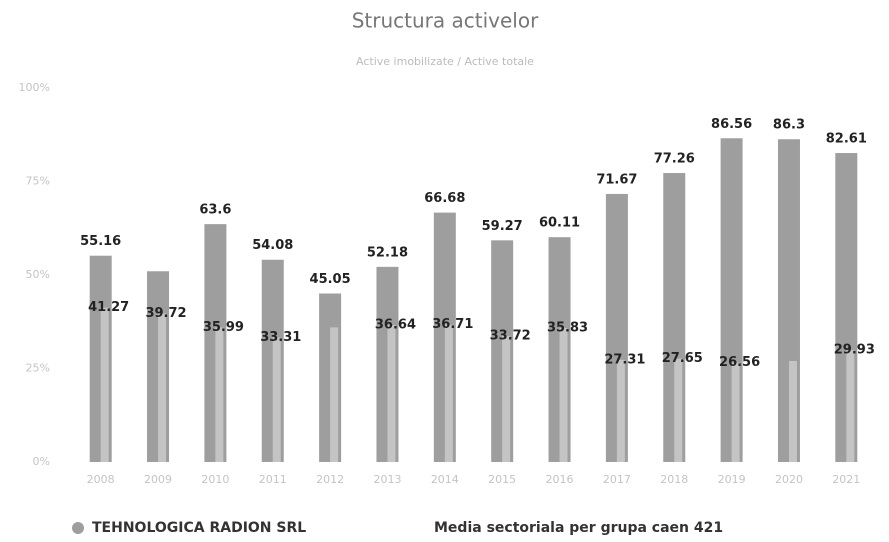 Image resolution: width=889 pixels, height=542 pixels. What do you see at coordinates (674, 479) in the screenshot?
I see `x-tick-label: 2018` at bounding box center [674, 479].